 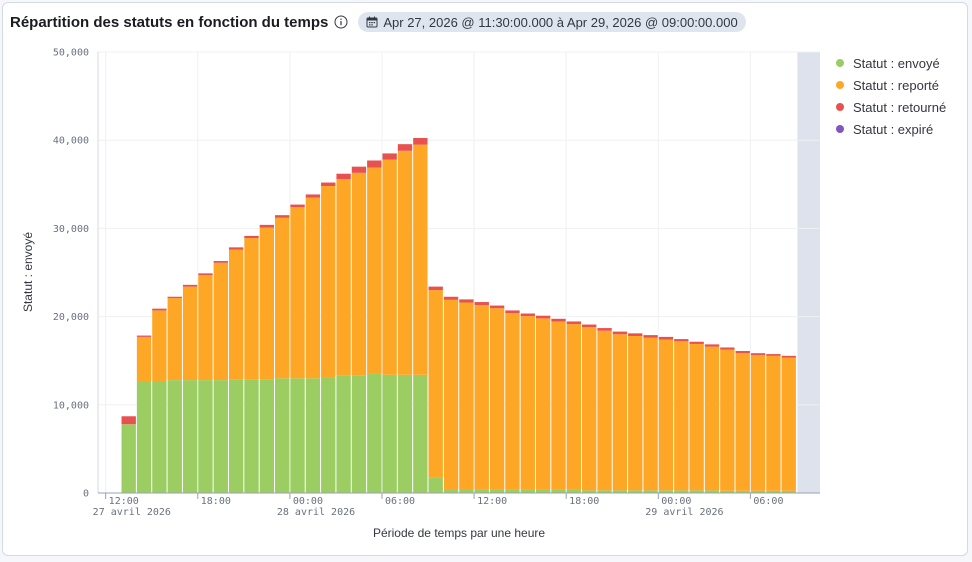 I want to click on x-axis-title: Période de temps par une heure, so click(x=459, y=533).